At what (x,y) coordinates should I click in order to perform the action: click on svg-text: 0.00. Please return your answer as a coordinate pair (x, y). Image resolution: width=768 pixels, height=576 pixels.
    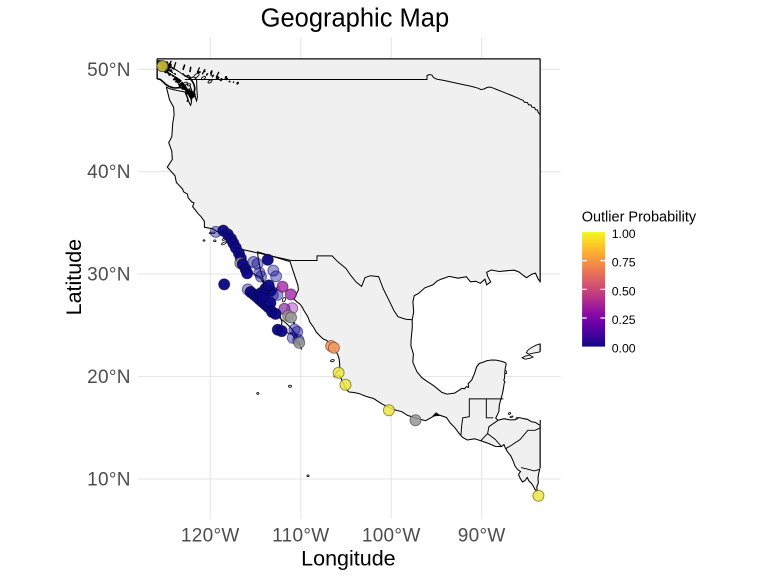
    Looking at the image, I should click on (624, 349).